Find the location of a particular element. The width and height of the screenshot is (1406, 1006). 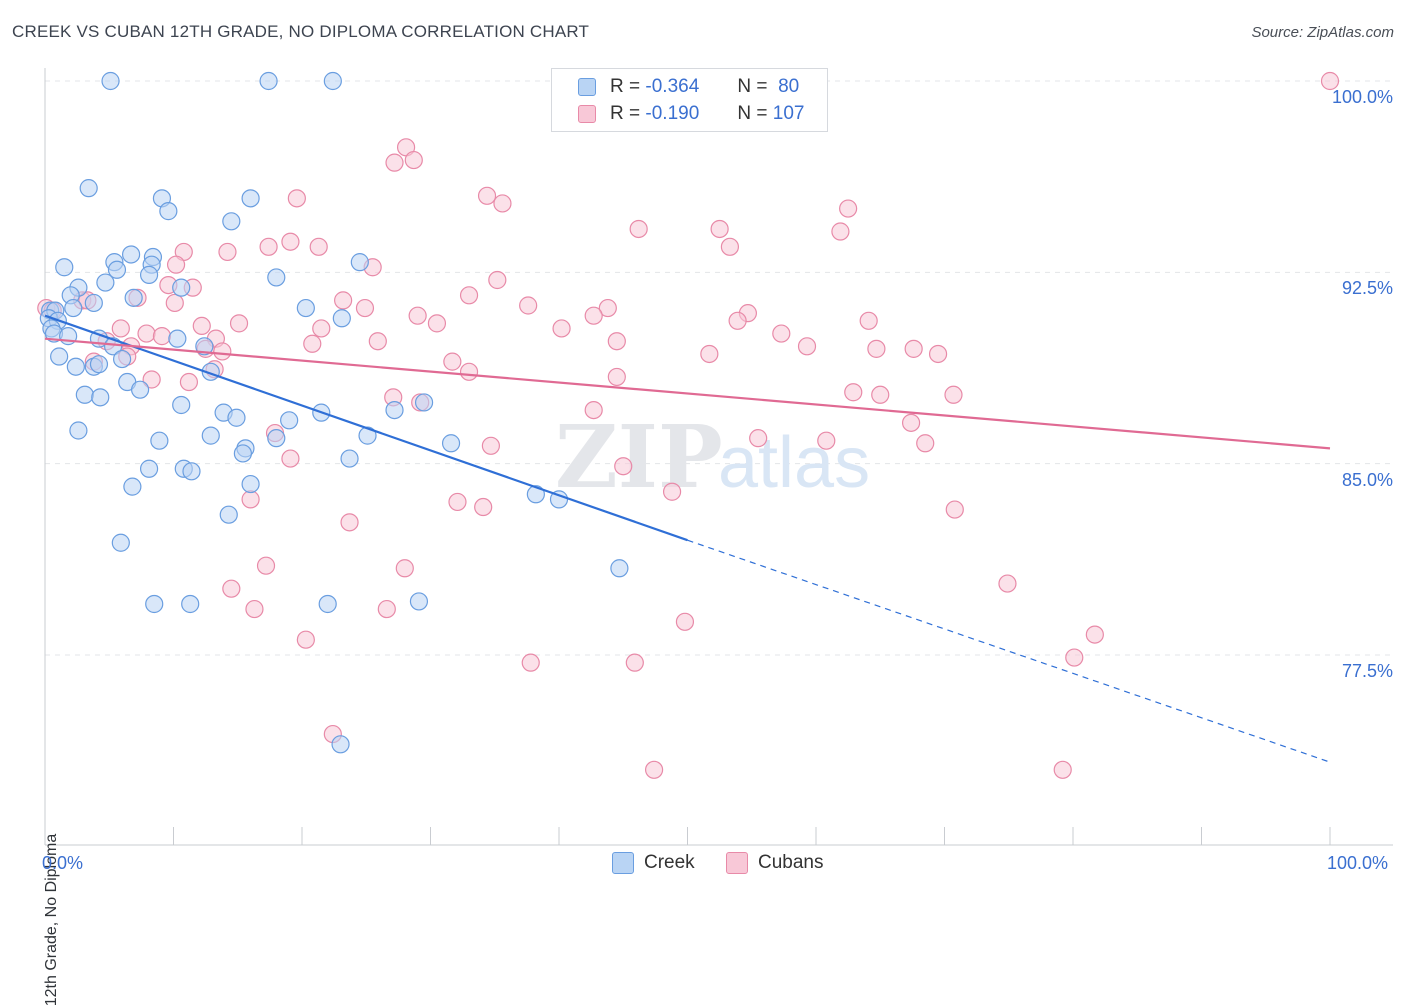

legend-row-creek: R = -0.364 N = 80 is located at coordinates (675, 87).